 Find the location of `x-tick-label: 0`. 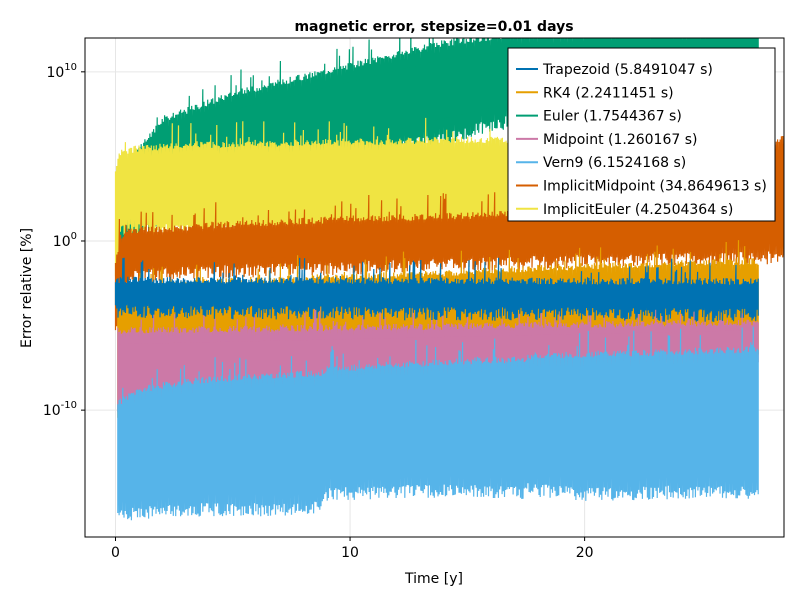

x-tick-label: 0 is located at coordinates (115, 553).